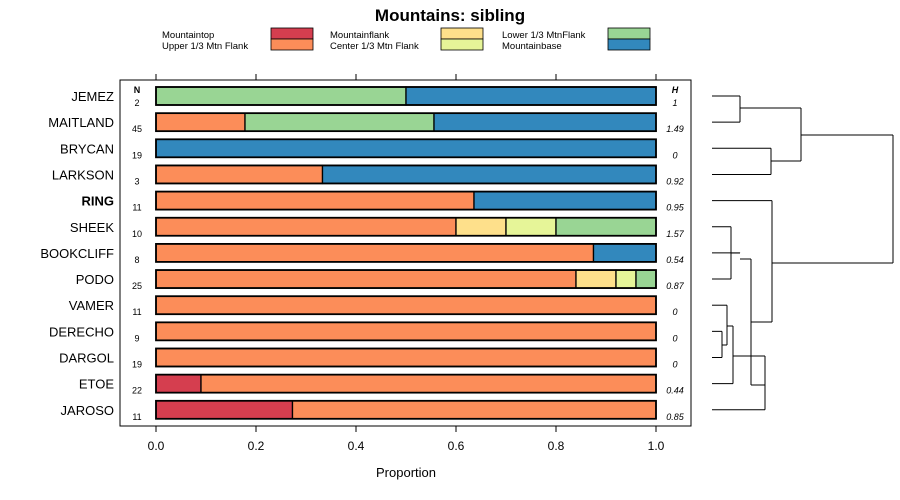 The image size is (900, 500). Describe the element at coordinates (674, 103) in the screenshot. I see `h-value: 1` at that location.